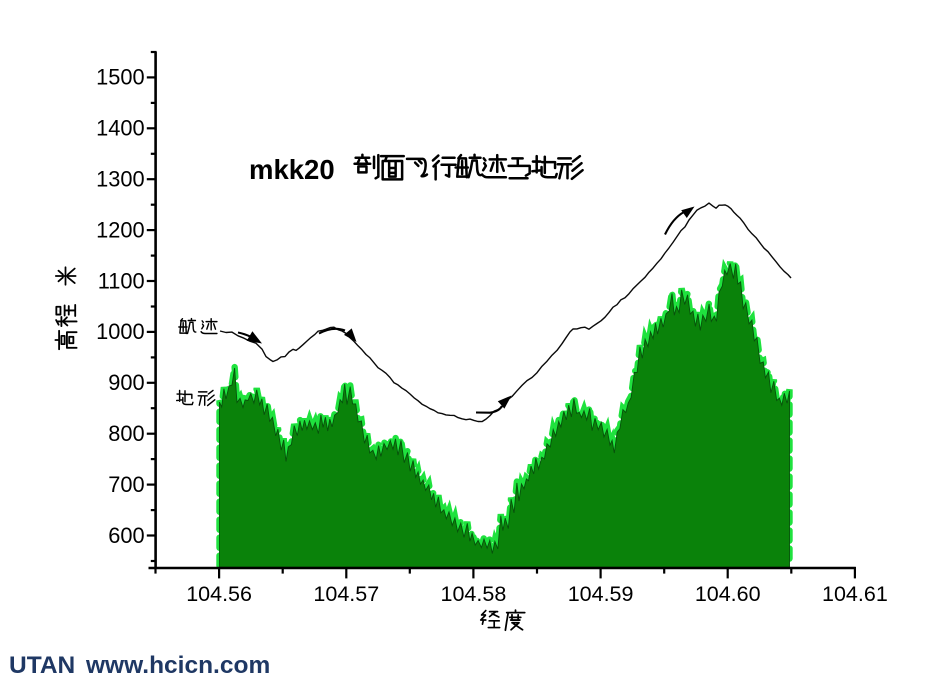  Describe the element at coordinates (42, 665) in the screenshot. I see `svg-text: UTAN` at that location.